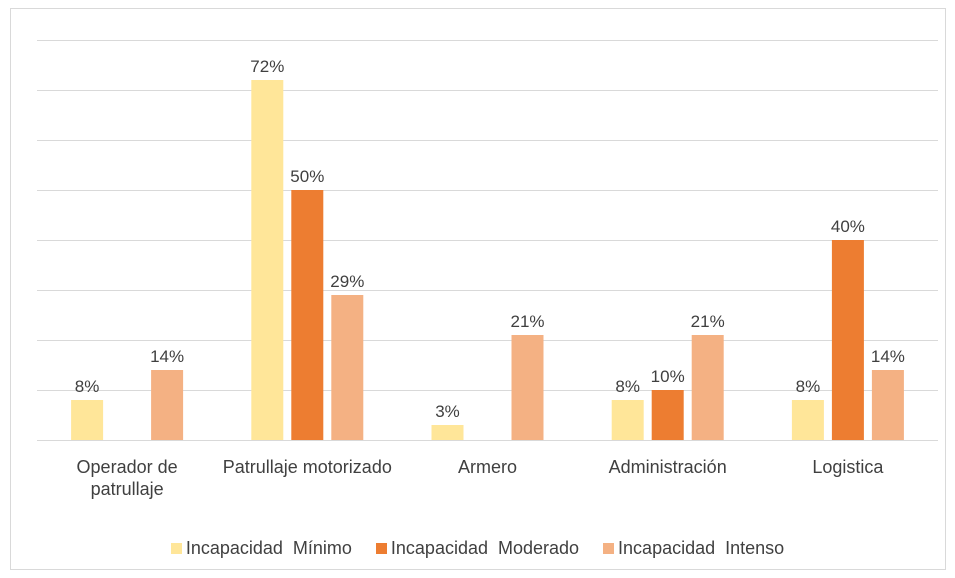 The height and width of the screenshot is (578, 955). I want to click on legend-item: Incapacidad Mínimo, so click(261, 548).